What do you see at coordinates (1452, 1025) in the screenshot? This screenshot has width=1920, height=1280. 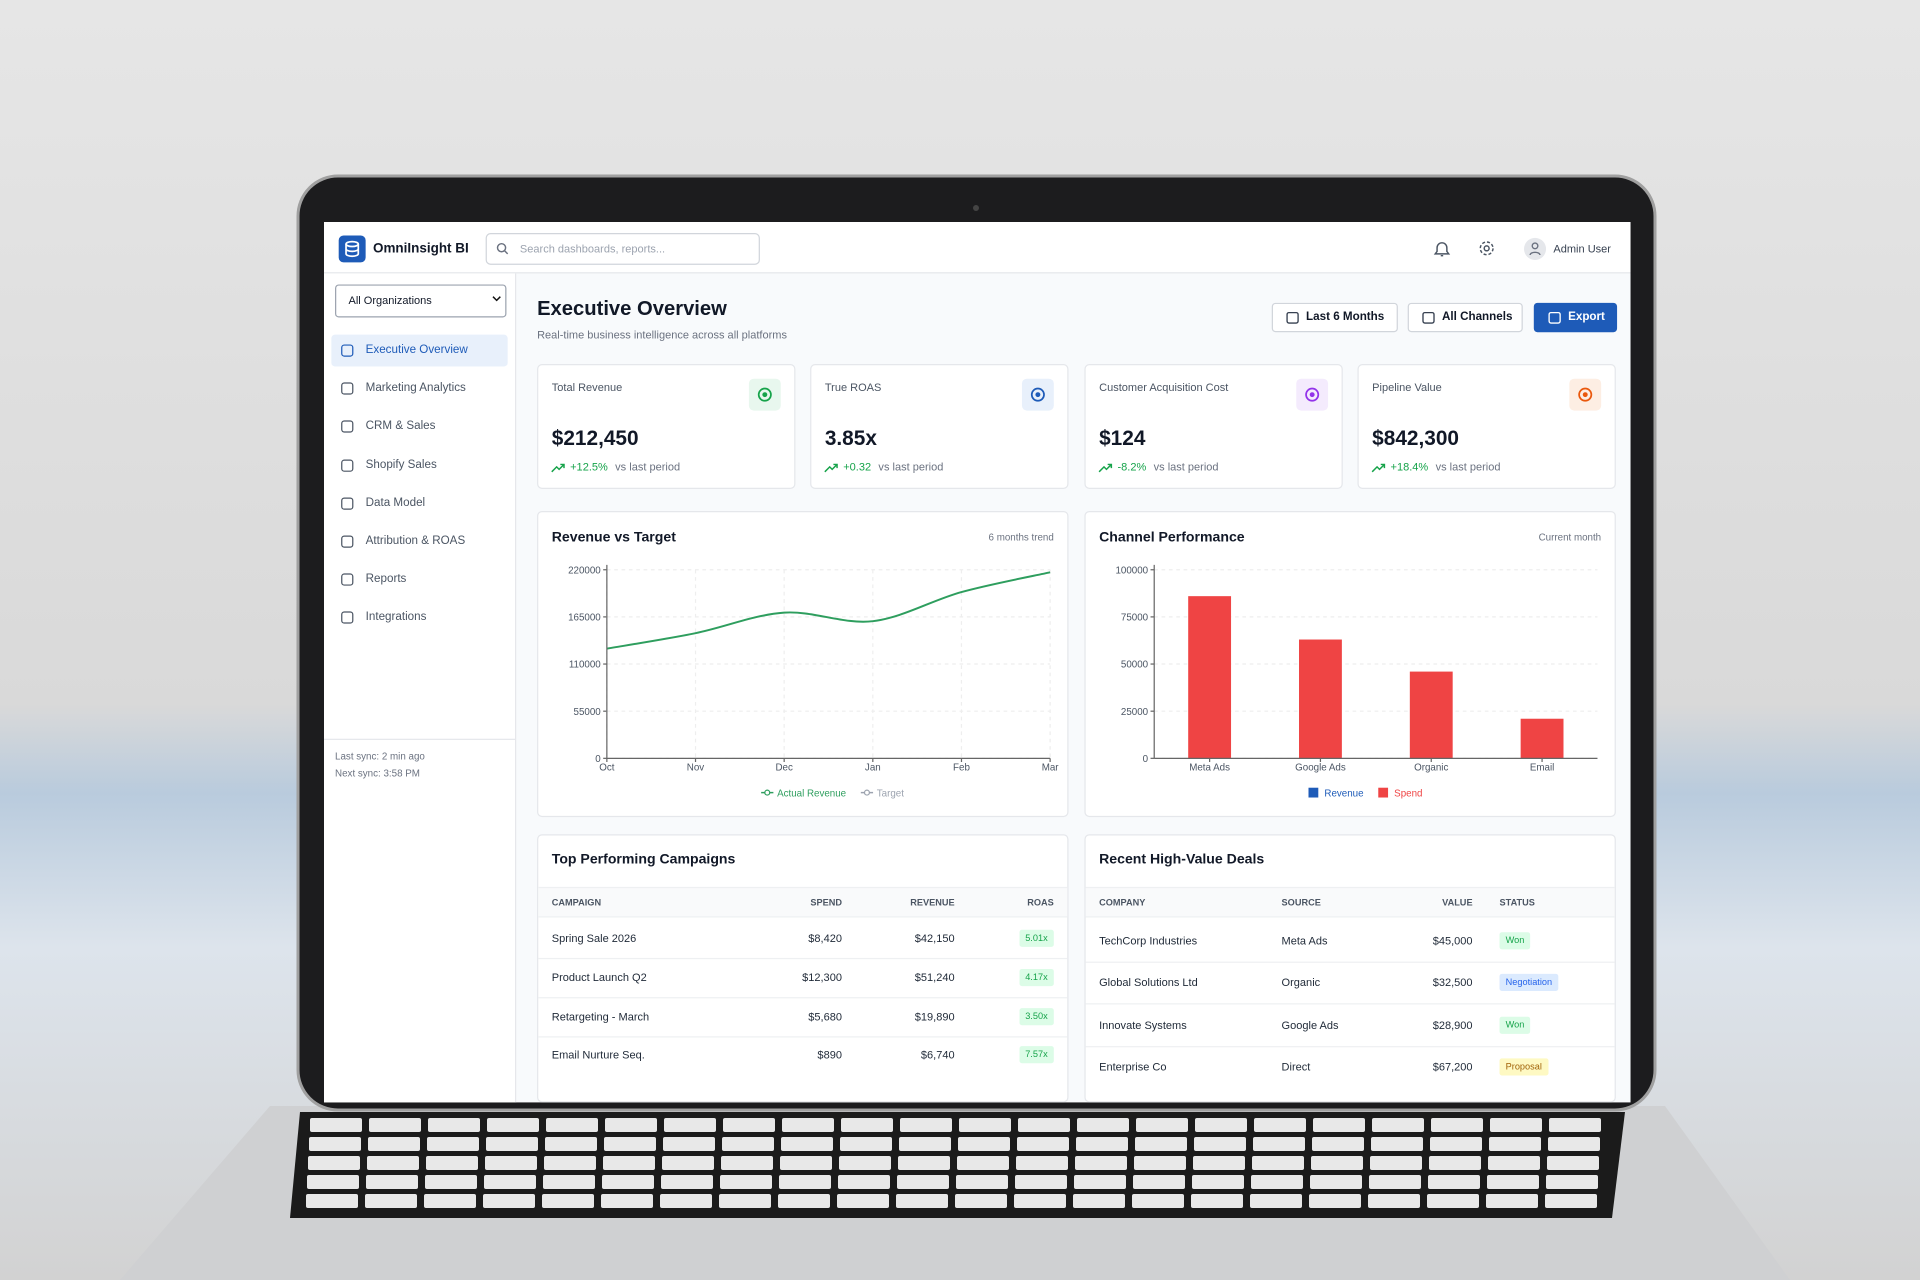 I see `table-cell: $28,900` at bounding box center [1452, 1025].